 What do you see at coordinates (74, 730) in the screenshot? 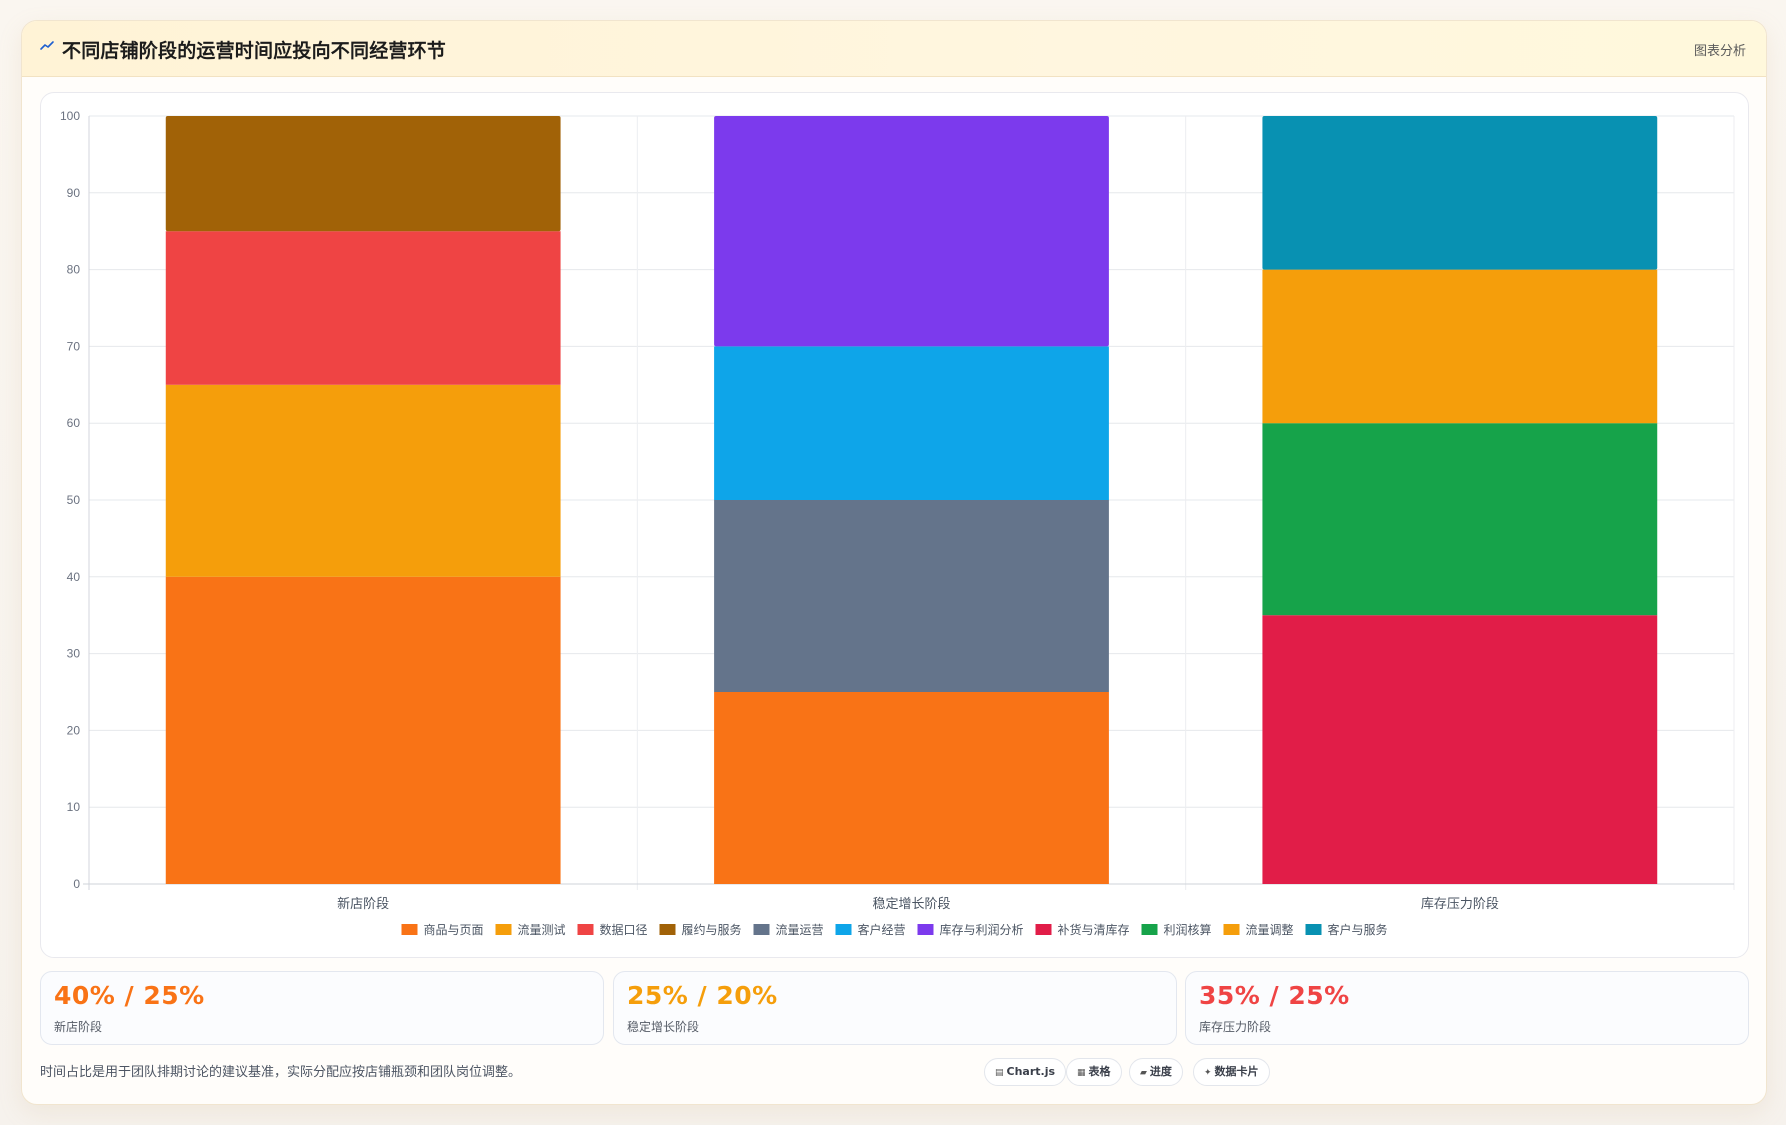
I see `y-tick-label: 20` at bounding box center [74, 730].